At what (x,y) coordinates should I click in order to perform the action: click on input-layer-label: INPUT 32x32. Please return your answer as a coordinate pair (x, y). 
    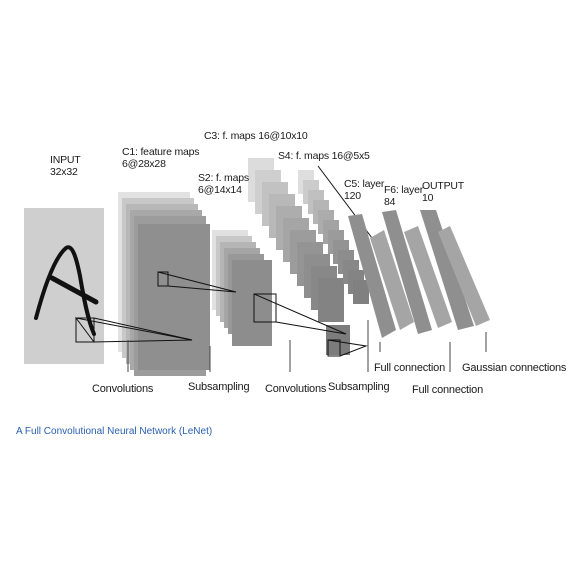
    Looking at the image, I should click on (65, 166).